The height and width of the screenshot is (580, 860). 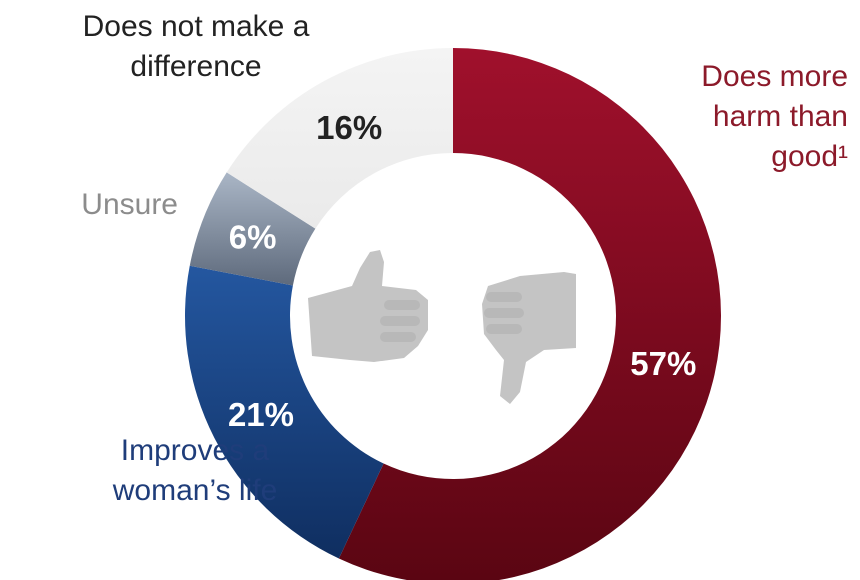 I want to click on label-no-difference: Does not make a difference, so click(x=196, y=46).